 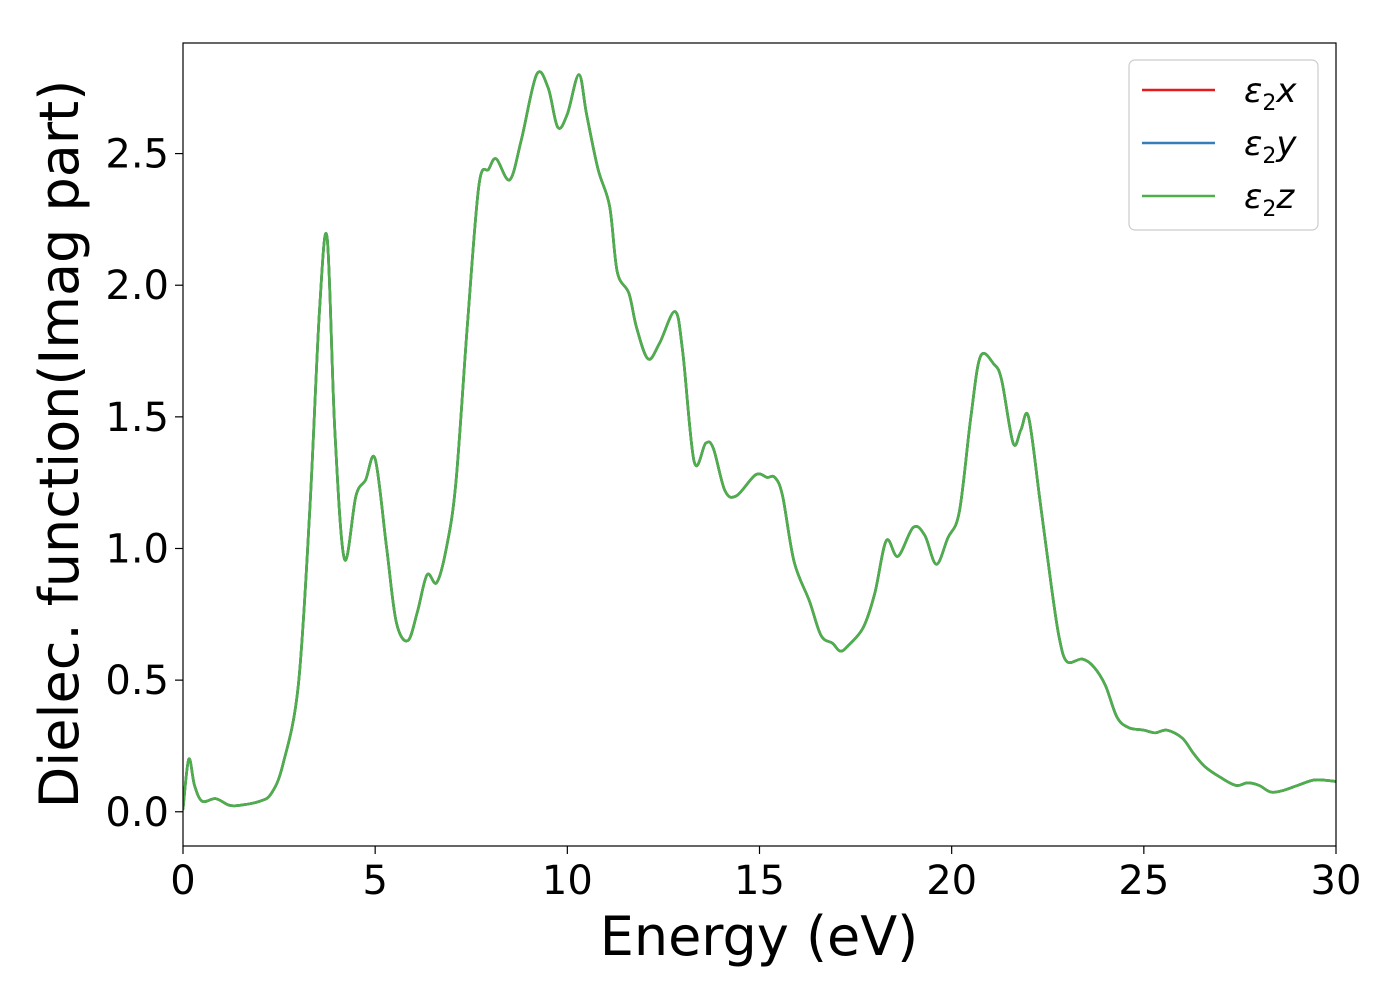 I want to click on y-tick-label: 0.0, so click(x=137, y=813).